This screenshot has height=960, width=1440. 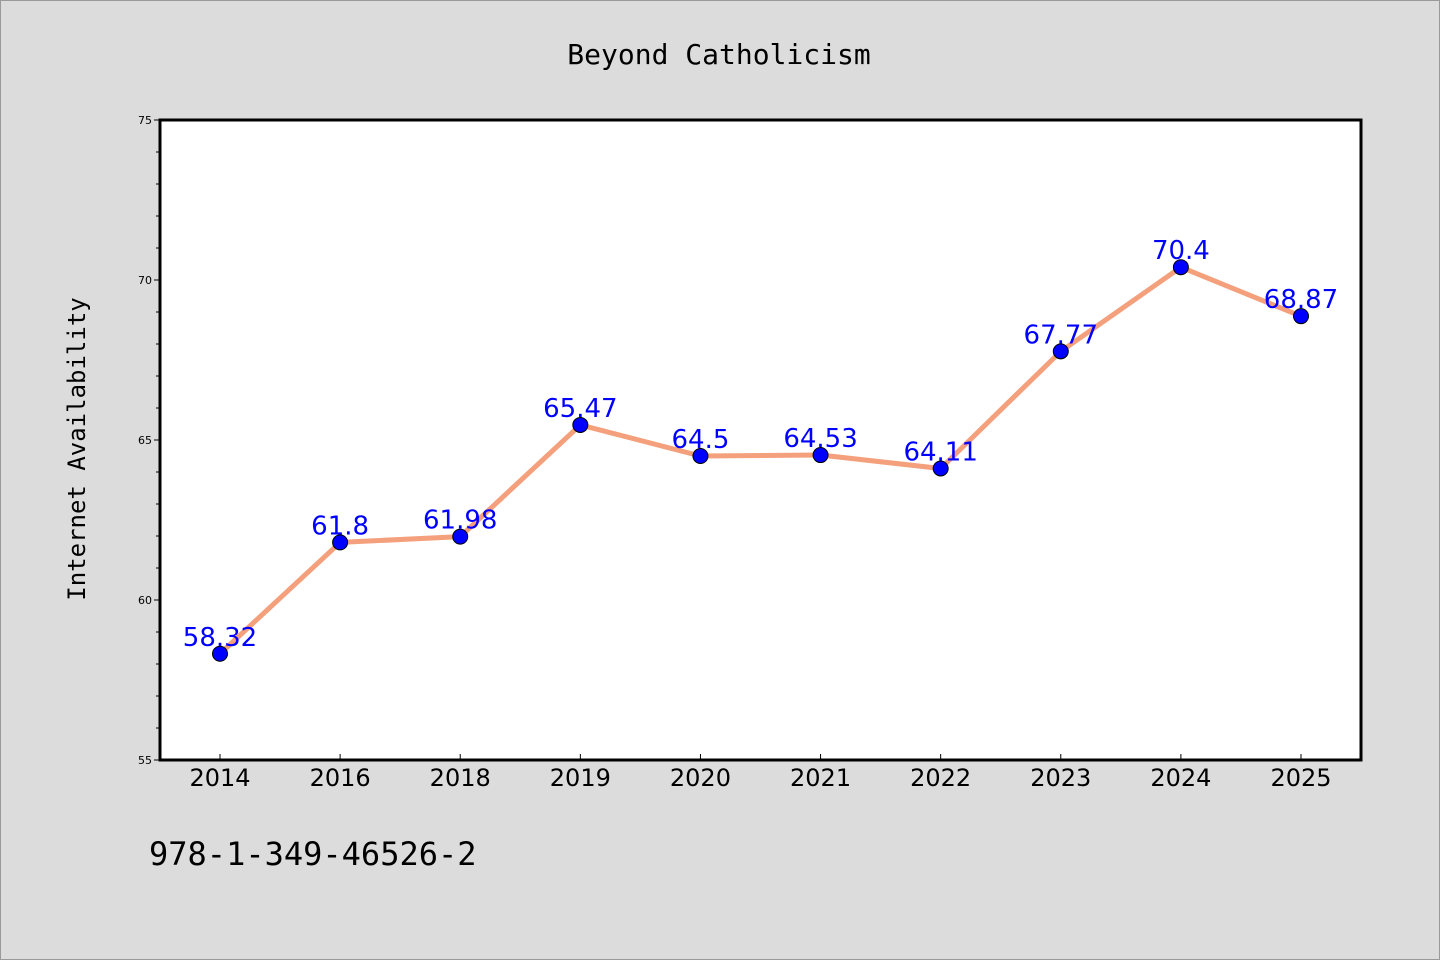 I want to click on data-label: 67.77, so click(x=1061, y=335).